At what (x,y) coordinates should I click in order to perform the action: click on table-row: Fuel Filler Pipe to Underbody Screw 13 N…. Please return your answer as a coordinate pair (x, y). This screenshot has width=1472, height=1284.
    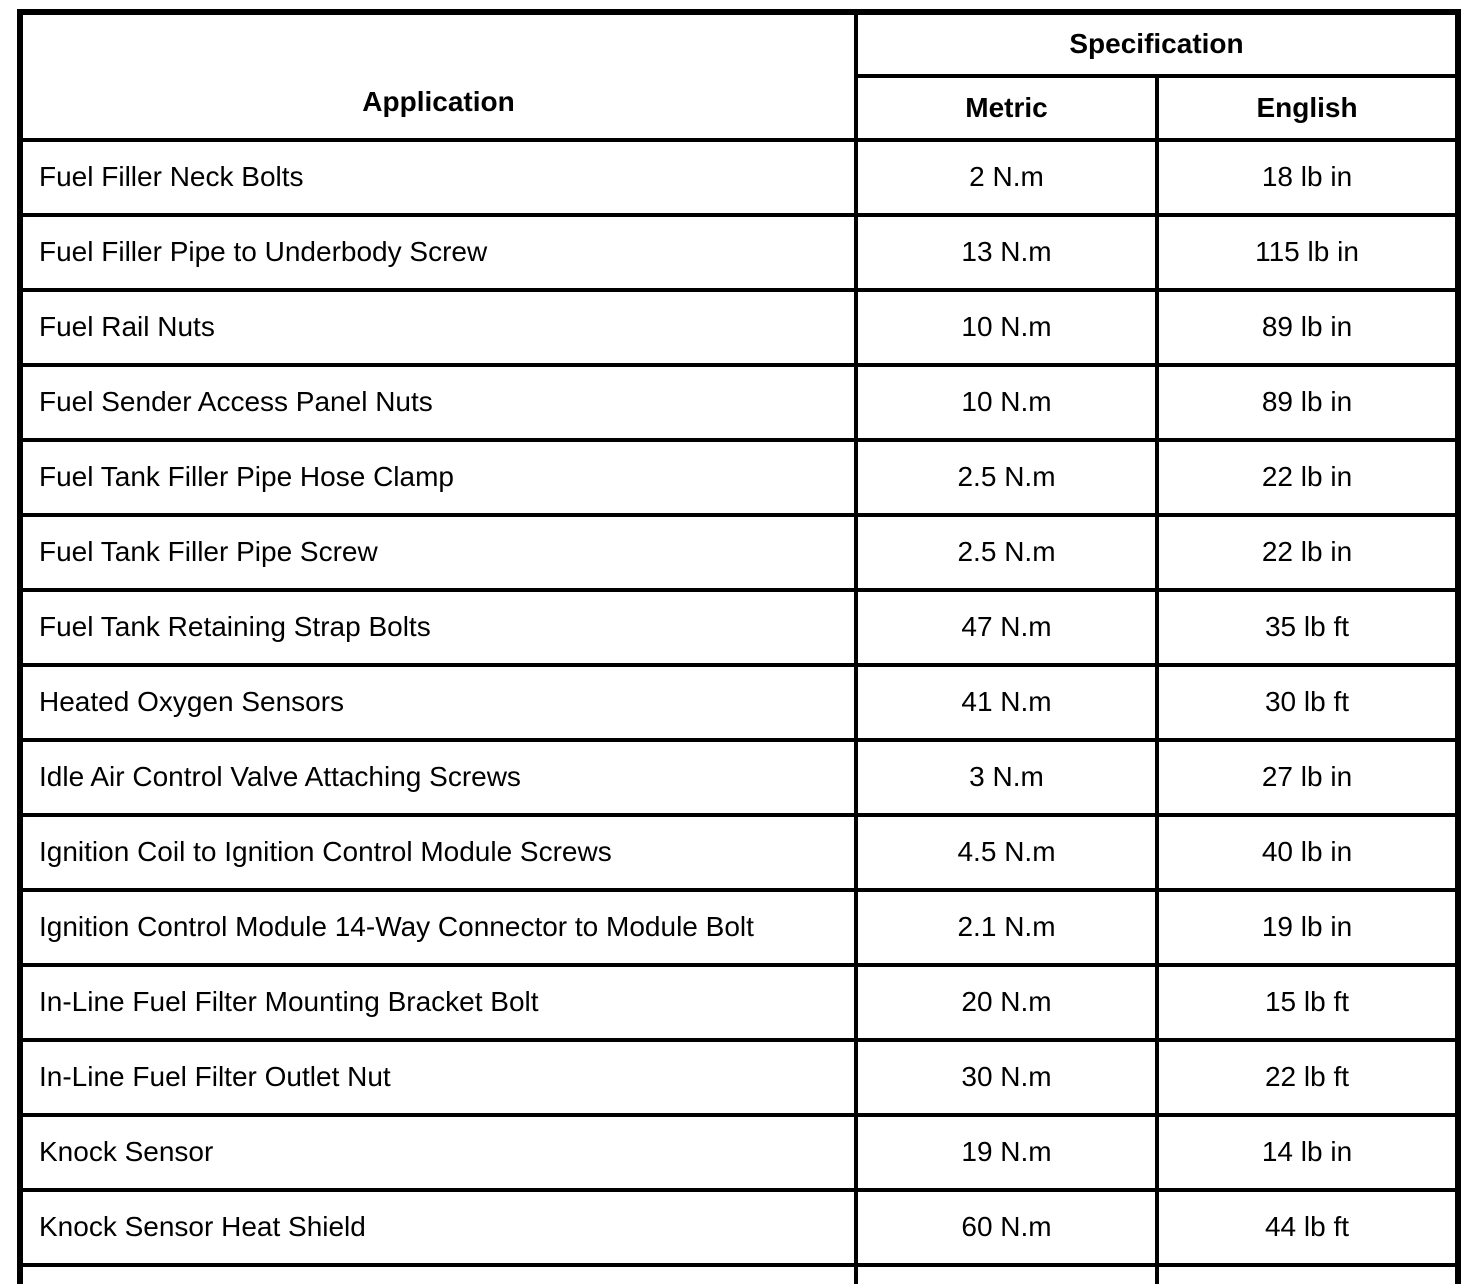
    Looking at the image, I should click on (739, 252).